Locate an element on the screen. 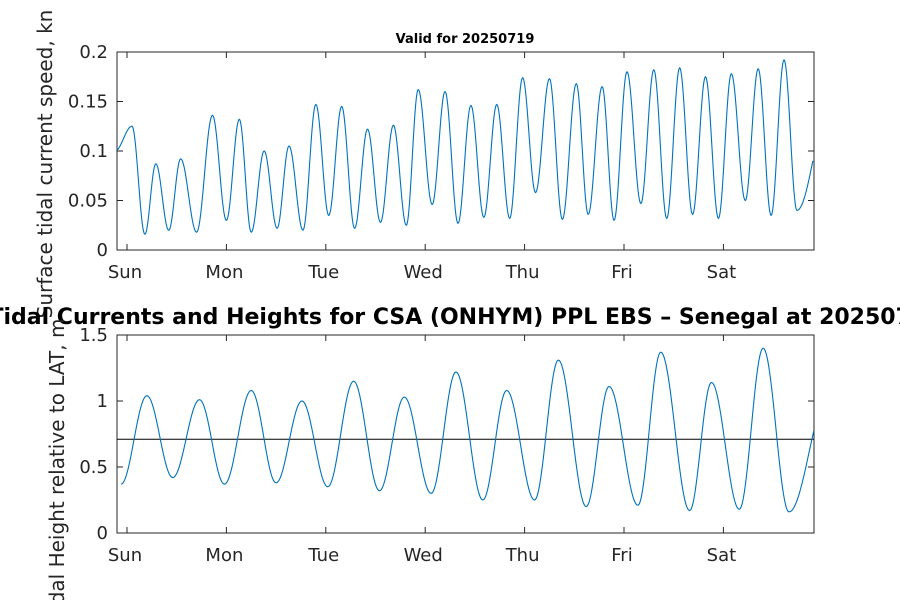  current-speed-ylabel: Surface tidal current speed, kn is located at coordinates (45, 164).